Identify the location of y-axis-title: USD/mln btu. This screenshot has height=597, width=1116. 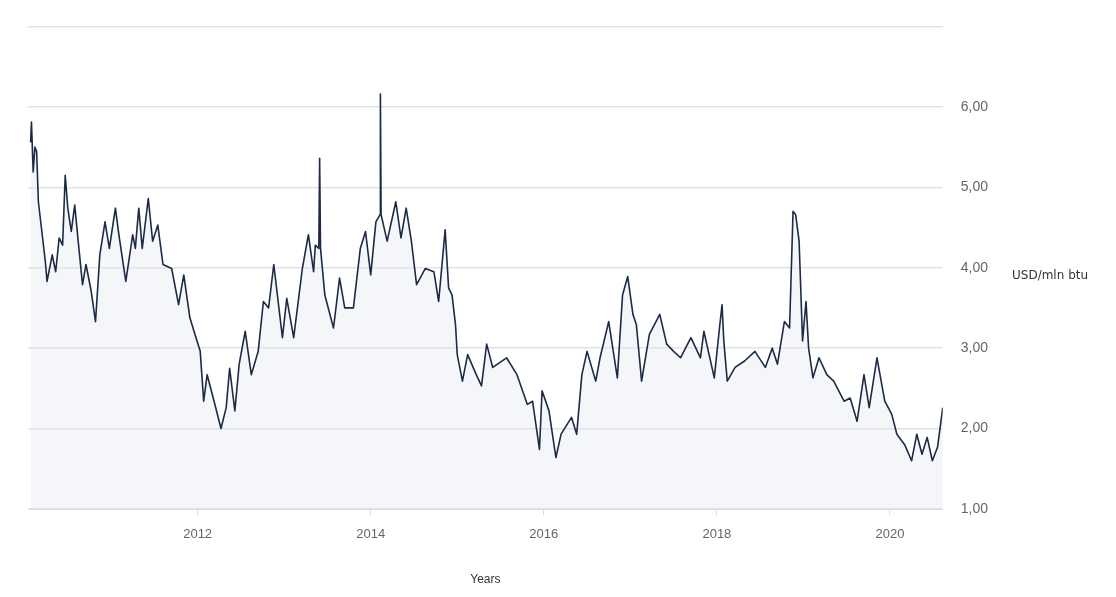
(1050, 275).